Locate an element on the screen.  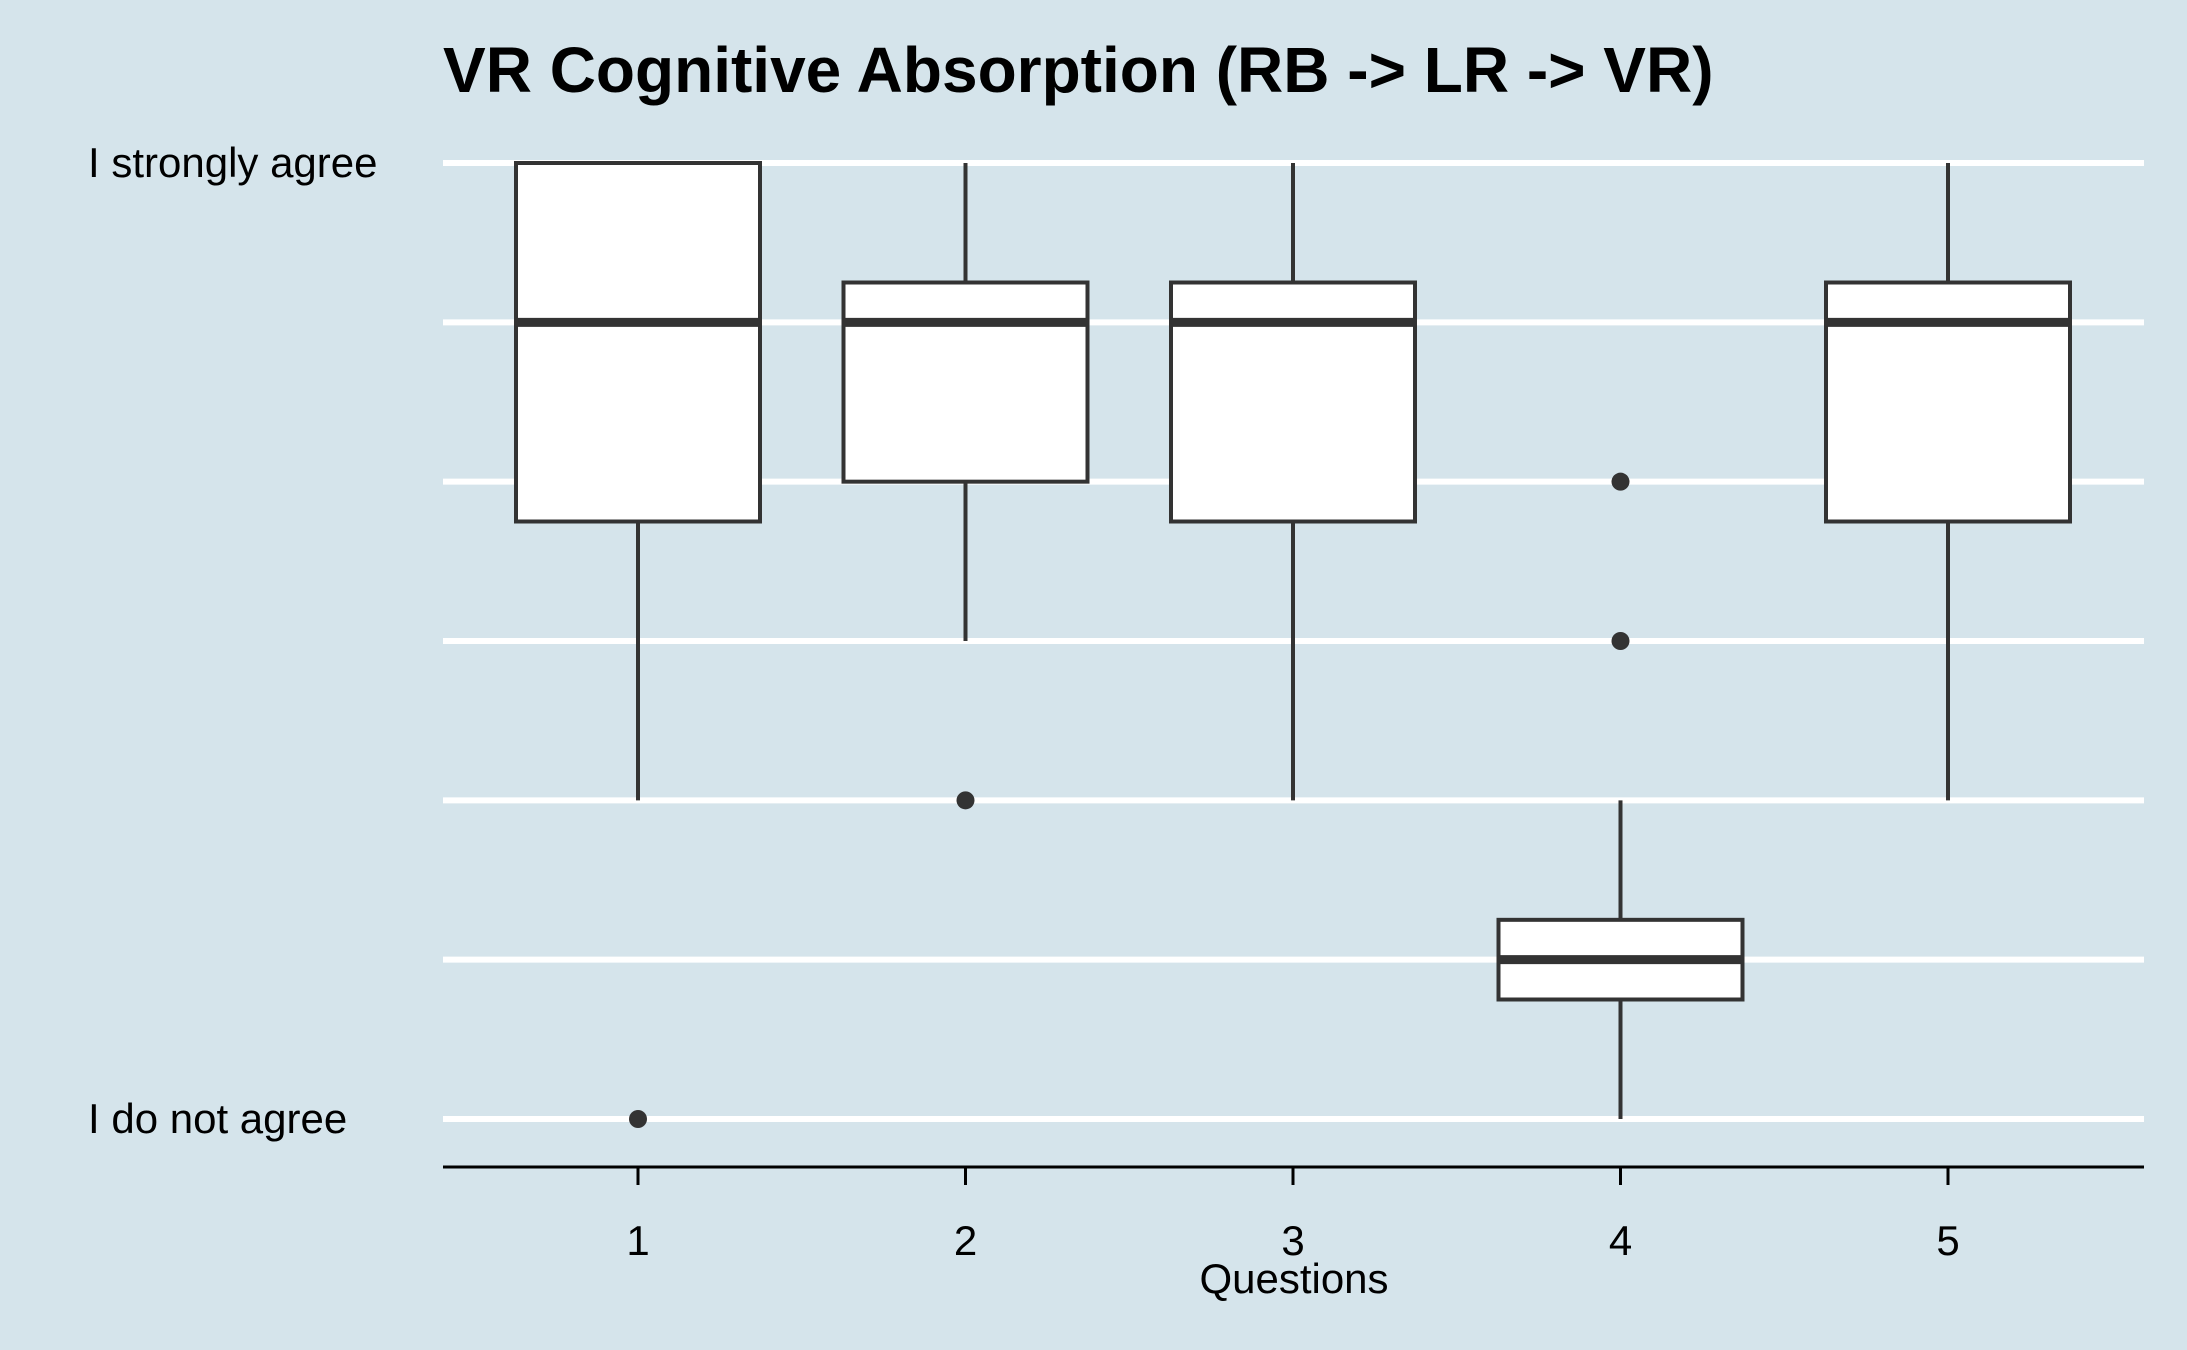
y-tick-label: I strongly agree is located at coordinates (233, 162).